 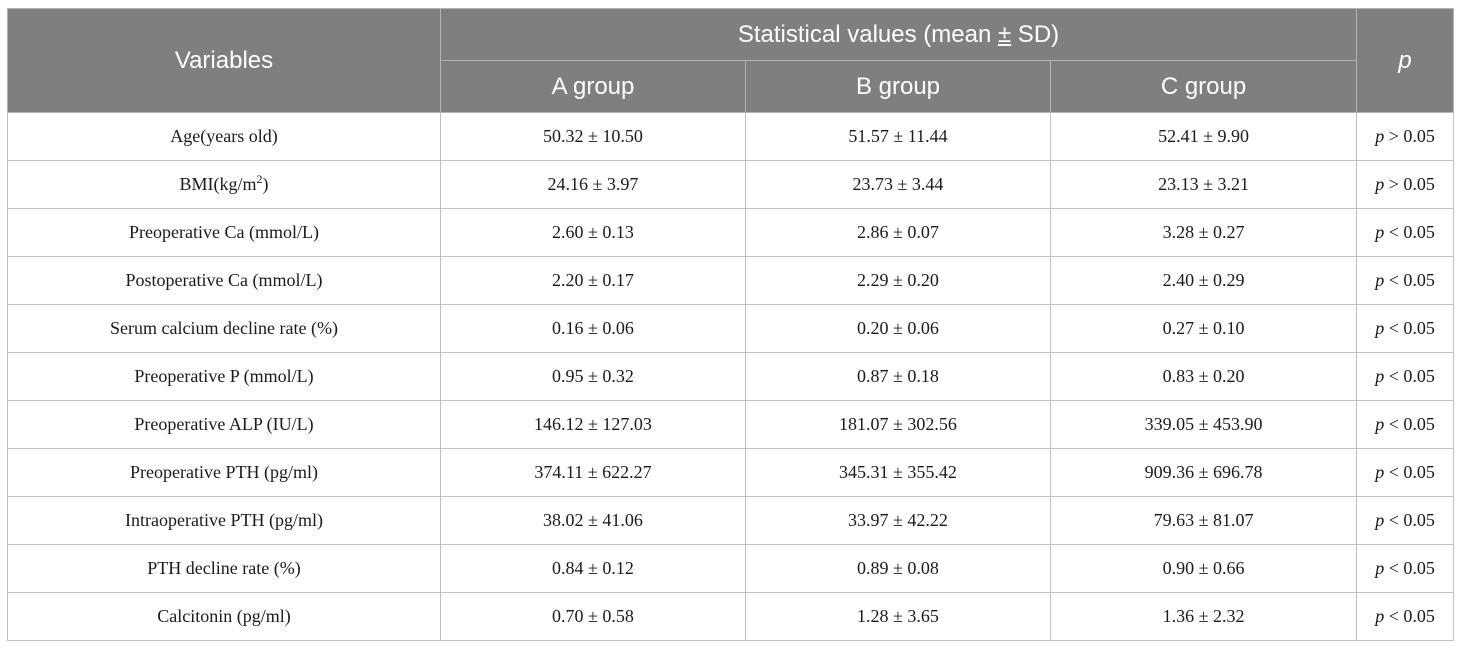 What do you see at coordinates (1203, 424) in the screenshot?
I see `group-c-value: 339.05 ± 453.90` at bounding box center [1203, 424].